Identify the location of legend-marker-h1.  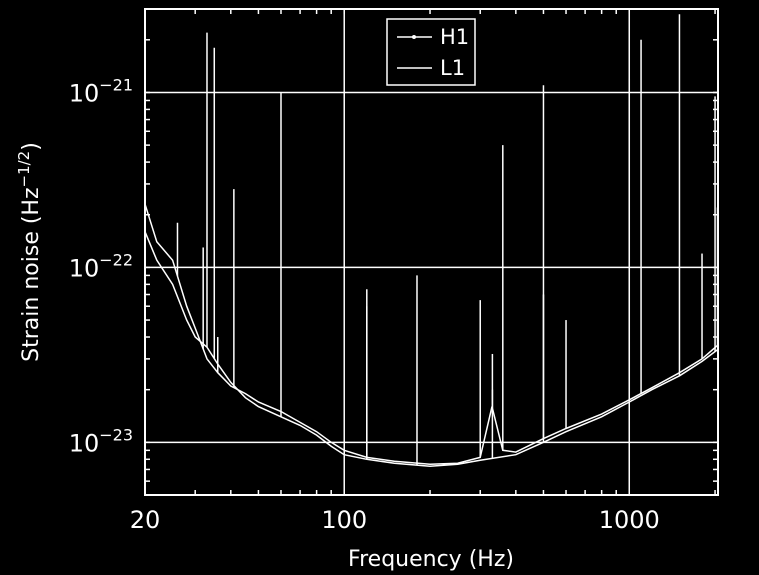
(414, 37).